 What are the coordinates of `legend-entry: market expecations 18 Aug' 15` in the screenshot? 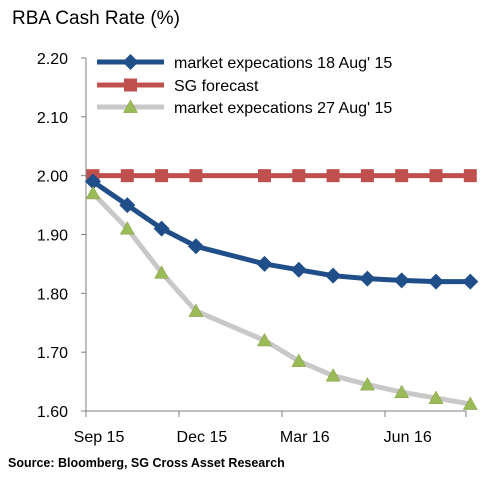 It's located at (244, 63).